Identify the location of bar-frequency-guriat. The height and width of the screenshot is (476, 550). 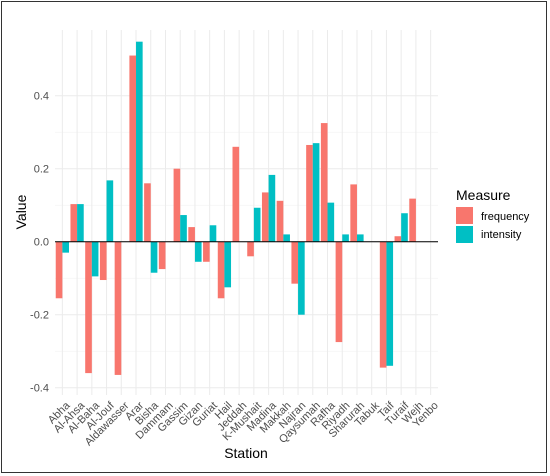
(206, 251).